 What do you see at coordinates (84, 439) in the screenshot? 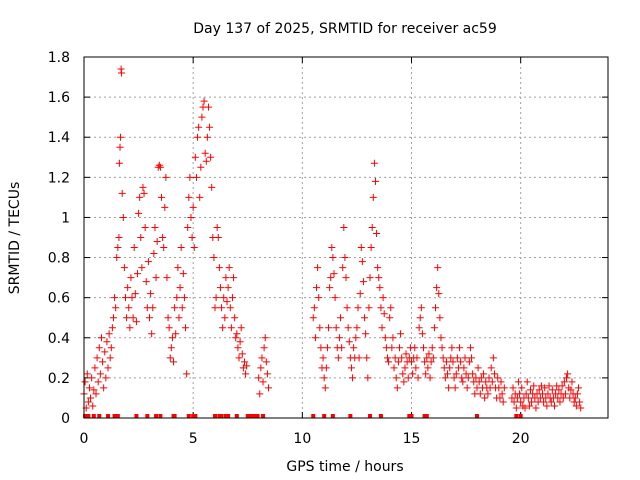
I see `x-tick-label: 0` at bounding box center [84, 439].